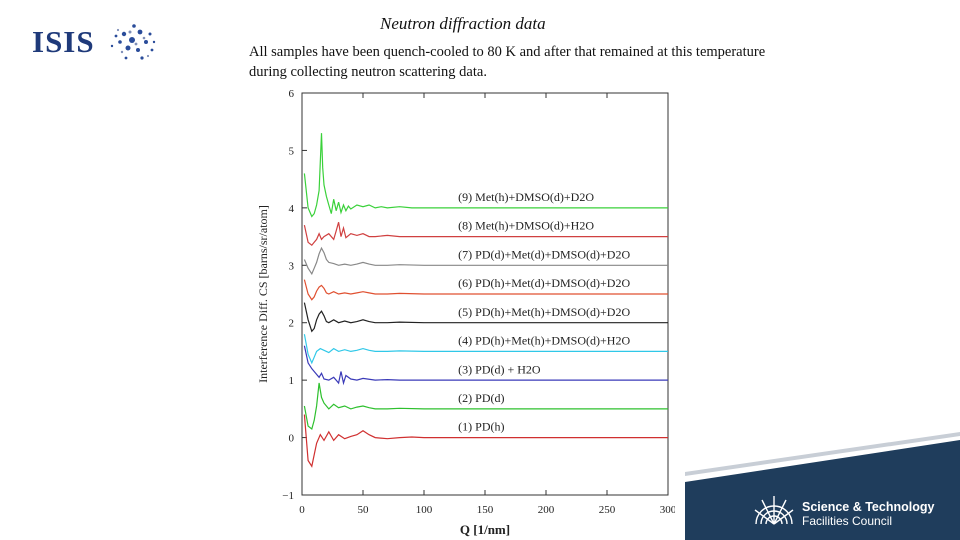 The height and width of the screenshot is (540, 960). Describe the element at coordinates (463, 23) in the screenshot. I see `slide-title: Neutron diffraction data` at that location.